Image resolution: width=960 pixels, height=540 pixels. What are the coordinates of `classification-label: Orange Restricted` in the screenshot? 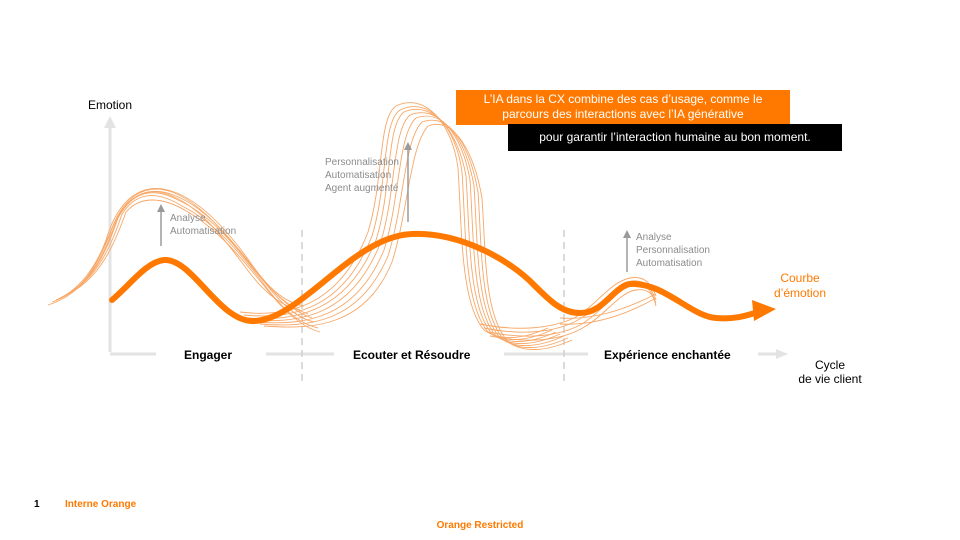 It's located at (480, 525).